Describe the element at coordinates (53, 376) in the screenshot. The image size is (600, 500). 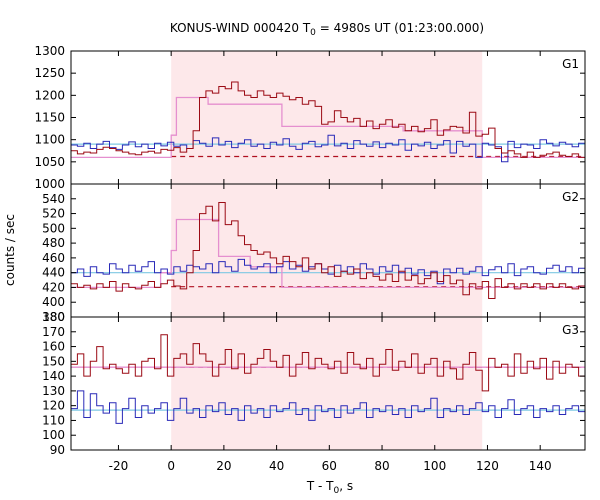
I see `y-tick-label: 140` at that location.